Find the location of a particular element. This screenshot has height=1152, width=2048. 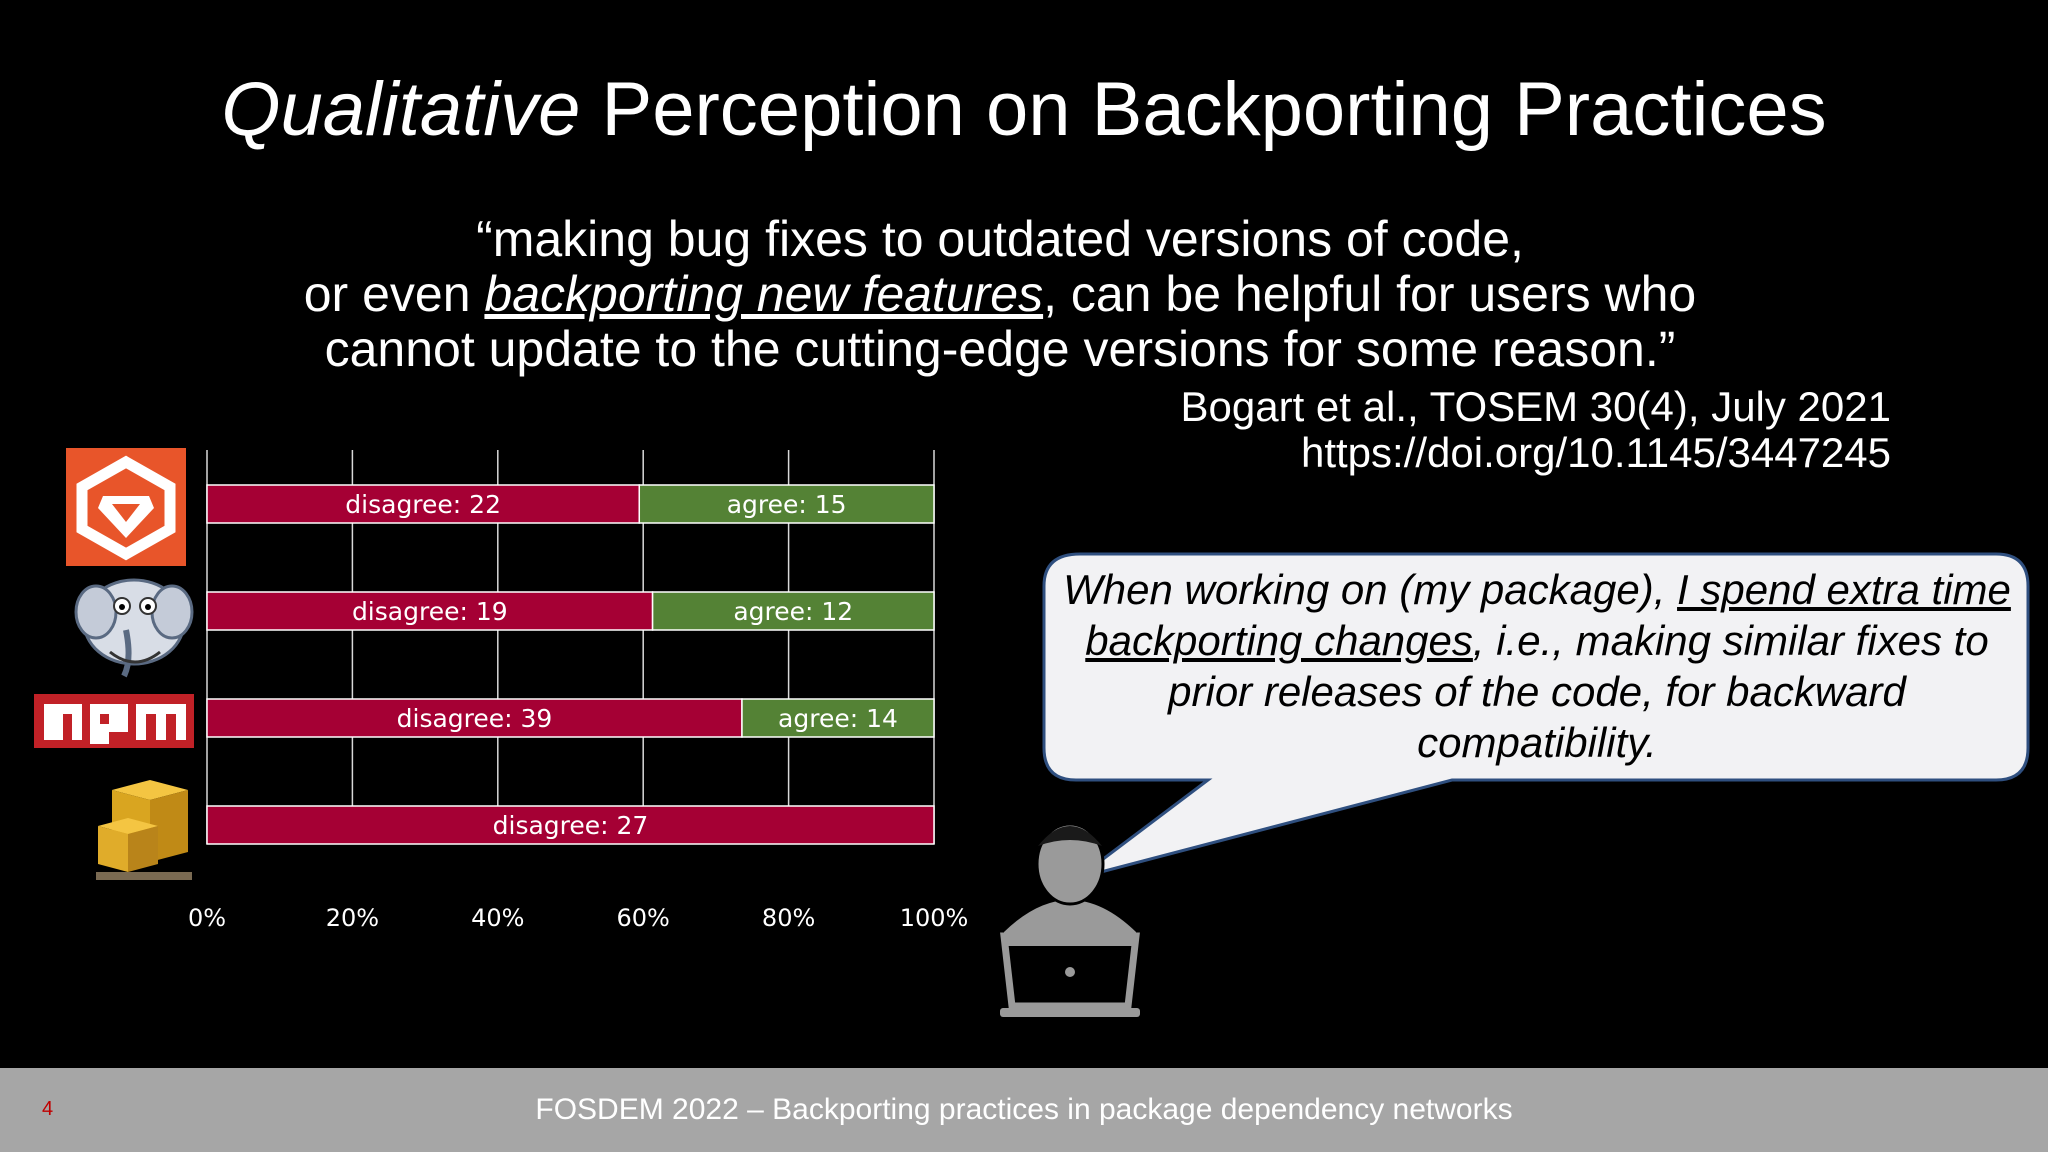

title-italic: Qualitative is located at coordinates (401, 109).